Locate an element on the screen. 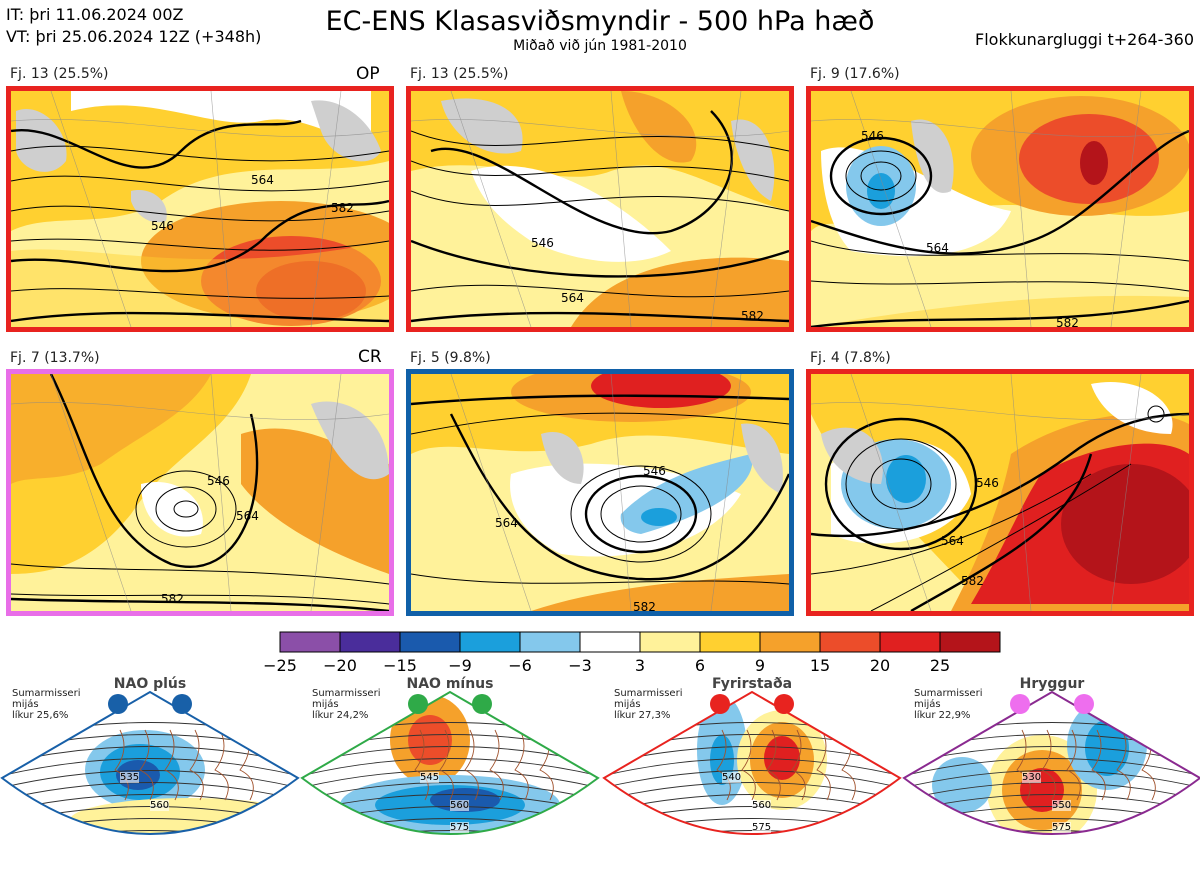 The image size is (1200, 871). panel-6-map: 546 564 582 is located at coordinates (1000, 492).